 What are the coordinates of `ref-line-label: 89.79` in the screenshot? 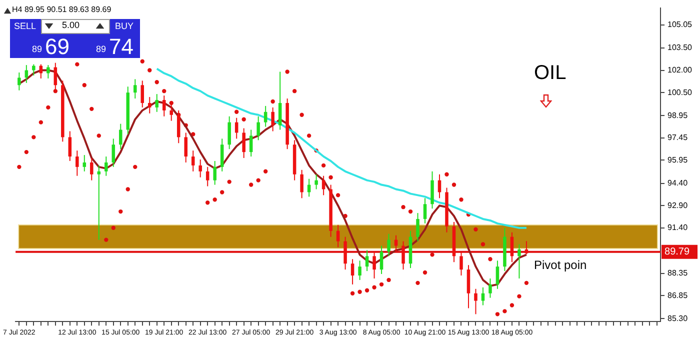 It's located at (677, 252).